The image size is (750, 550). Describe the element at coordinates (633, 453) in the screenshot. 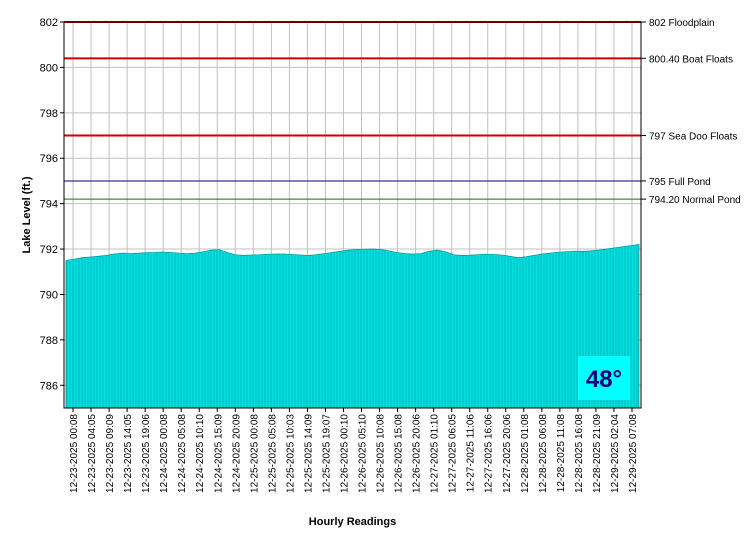

I see `x-tick-label: 12-29-2025 07:08` at that location.